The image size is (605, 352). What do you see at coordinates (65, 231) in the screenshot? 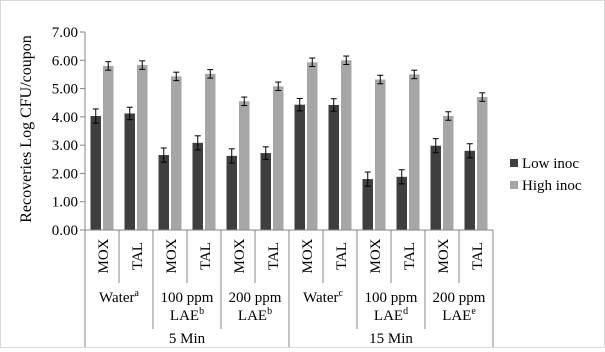
I see `y-tick-label: 0.00` at bounding box center [65, 231].